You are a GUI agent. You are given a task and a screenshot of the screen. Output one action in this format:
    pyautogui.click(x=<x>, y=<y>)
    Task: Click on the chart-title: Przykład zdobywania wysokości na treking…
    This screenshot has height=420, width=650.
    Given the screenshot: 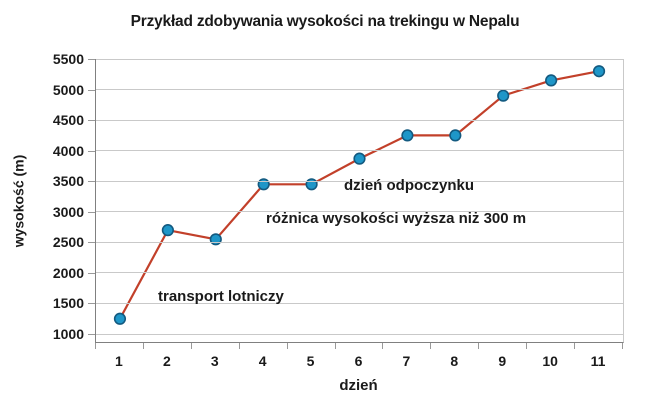 What is the action you would take?
    pyautogui.click(x=325, y=21)
    